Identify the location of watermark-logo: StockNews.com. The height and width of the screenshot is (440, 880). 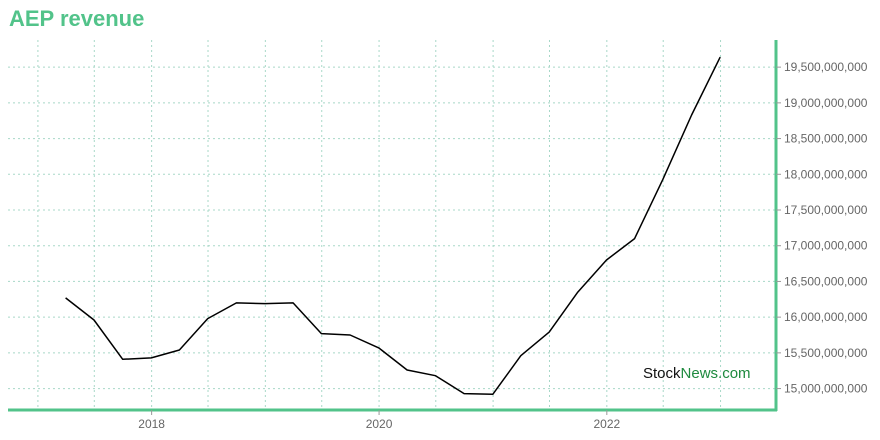
(697, 373).